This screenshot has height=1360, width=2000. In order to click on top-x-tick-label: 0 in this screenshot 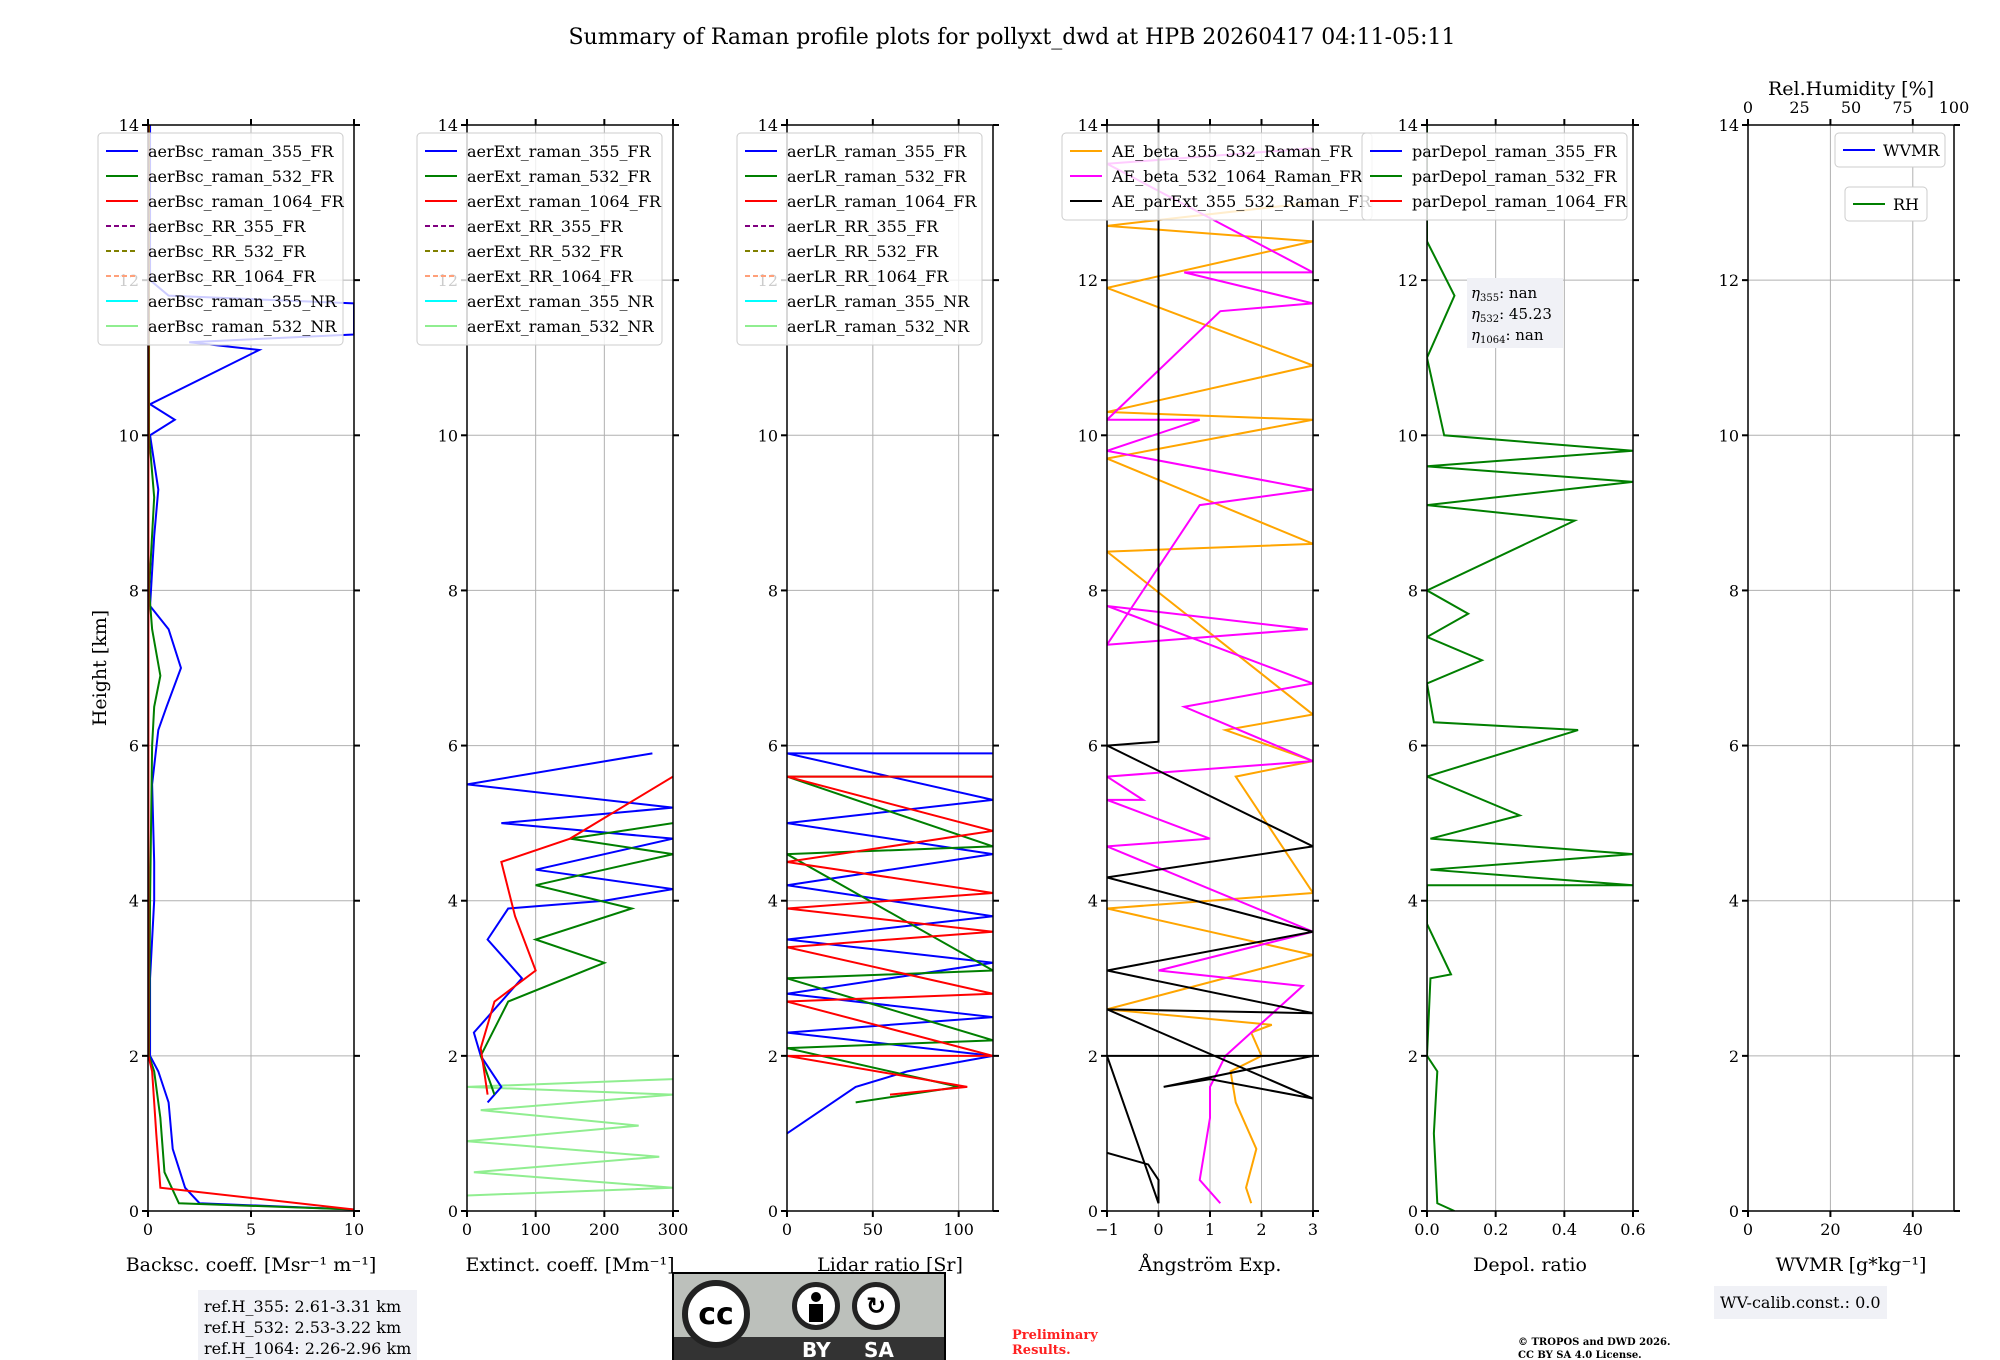, I will do `click(1748, 107)`.